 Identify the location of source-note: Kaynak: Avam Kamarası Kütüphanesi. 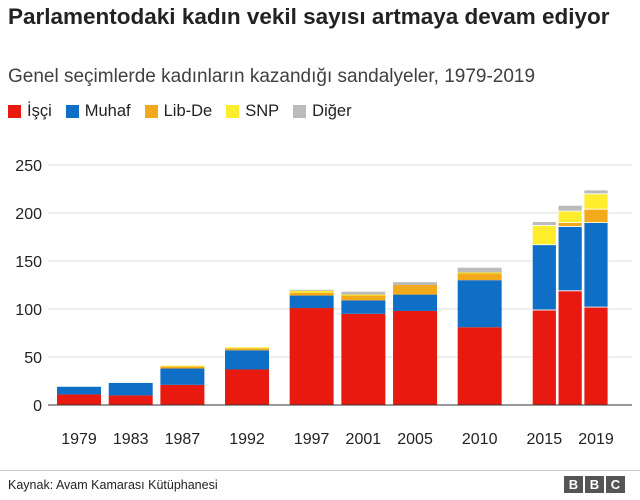
(113, 485).